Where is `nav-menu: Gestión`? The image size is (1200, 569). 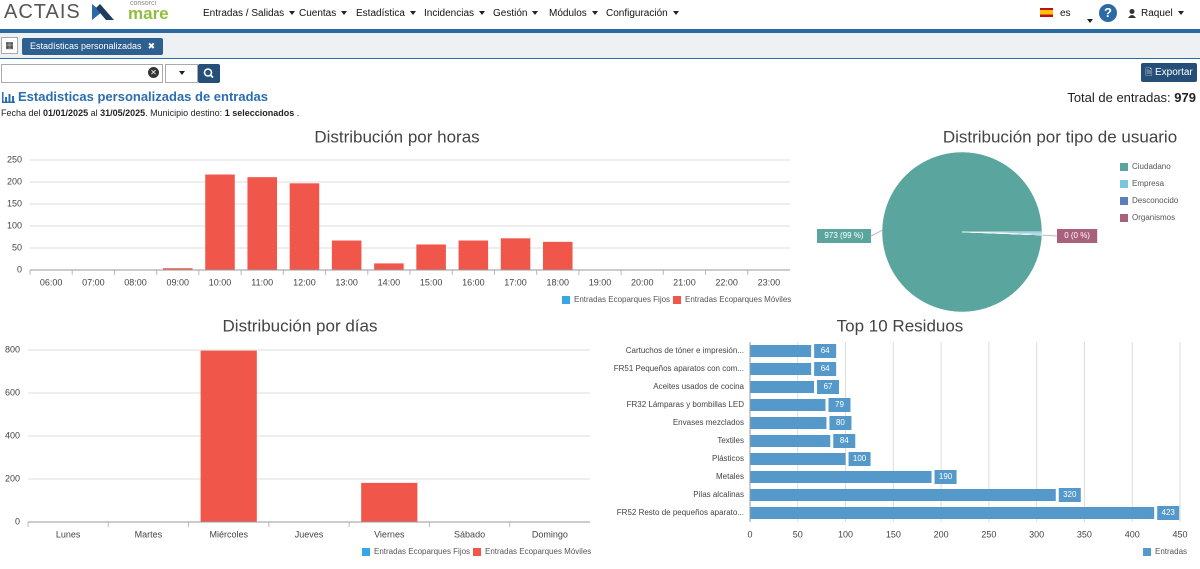
nav-menu: Gestión is located at coordinates (516, 13).